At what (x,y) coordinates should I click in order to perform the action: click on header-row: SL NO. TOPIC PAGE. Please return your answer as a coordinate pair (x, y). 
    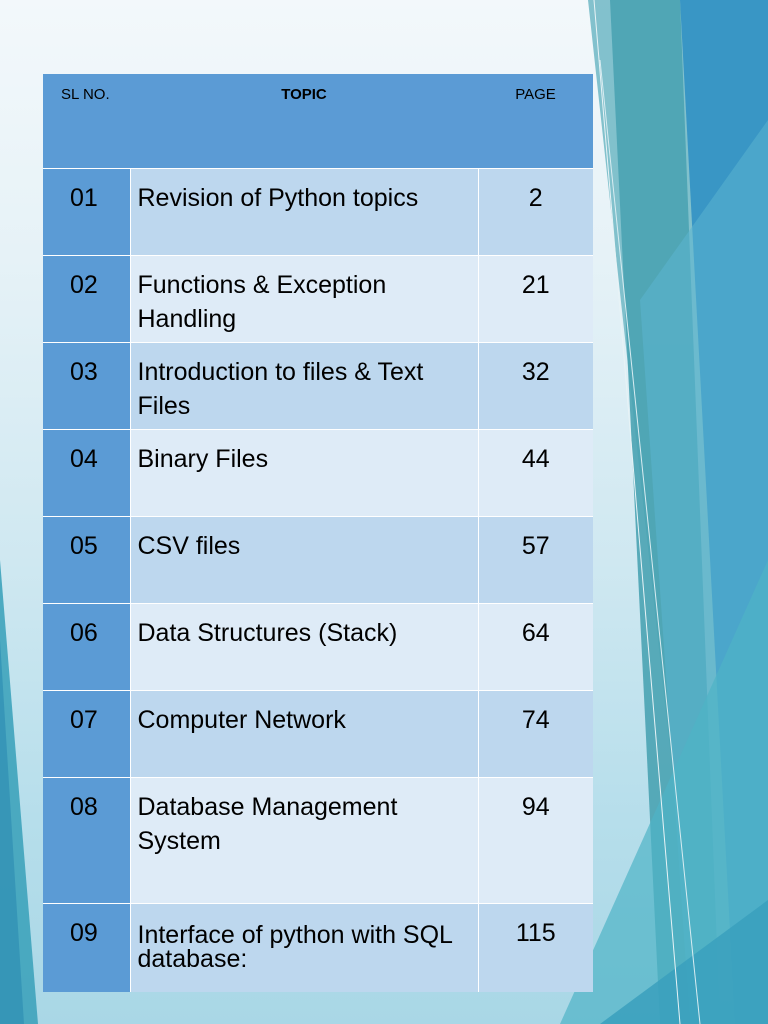
    Looking at the image, I should click on (318, 121).